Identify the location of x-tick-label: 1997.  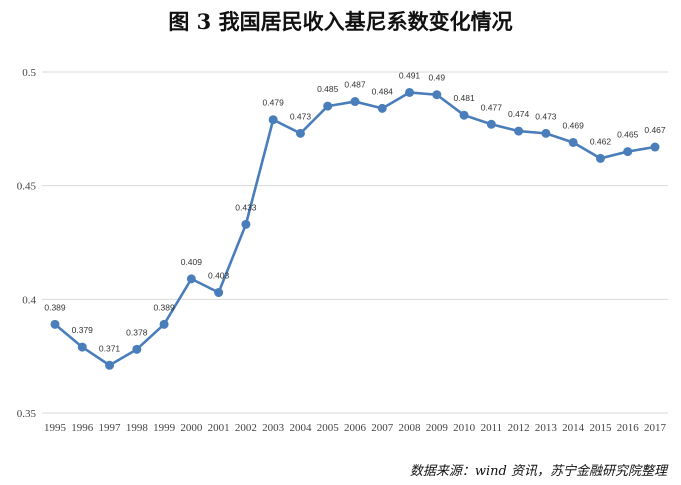
(110, 428).